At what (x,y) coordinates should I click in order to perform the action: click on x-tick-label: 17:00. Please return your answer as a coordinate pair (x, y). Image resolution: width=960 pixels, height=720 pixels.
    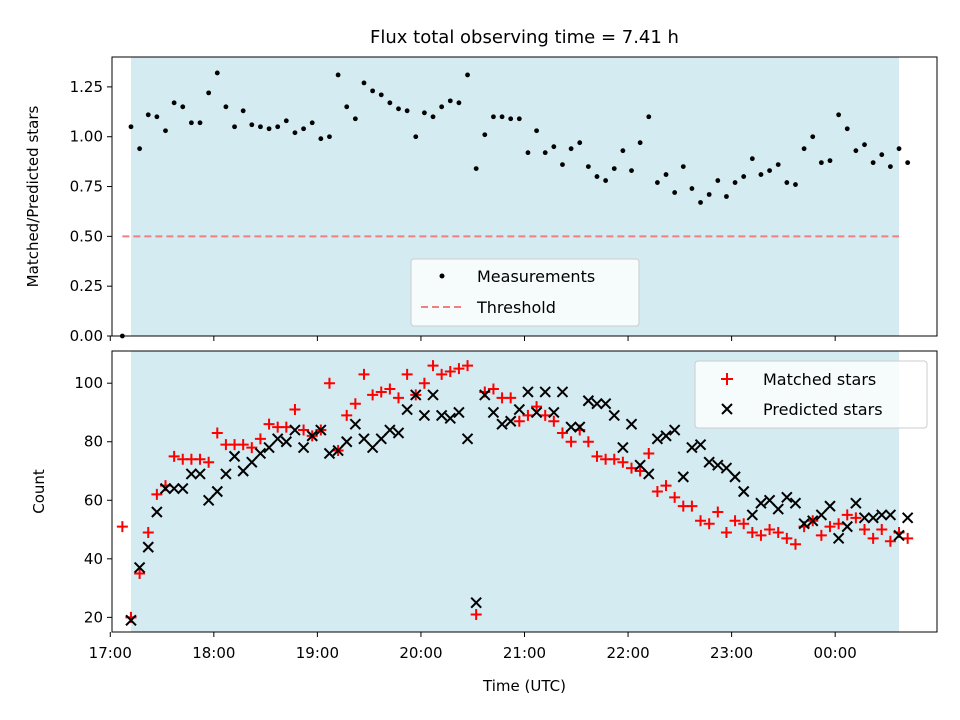
    Looking at the image, I should click on (110, 653).